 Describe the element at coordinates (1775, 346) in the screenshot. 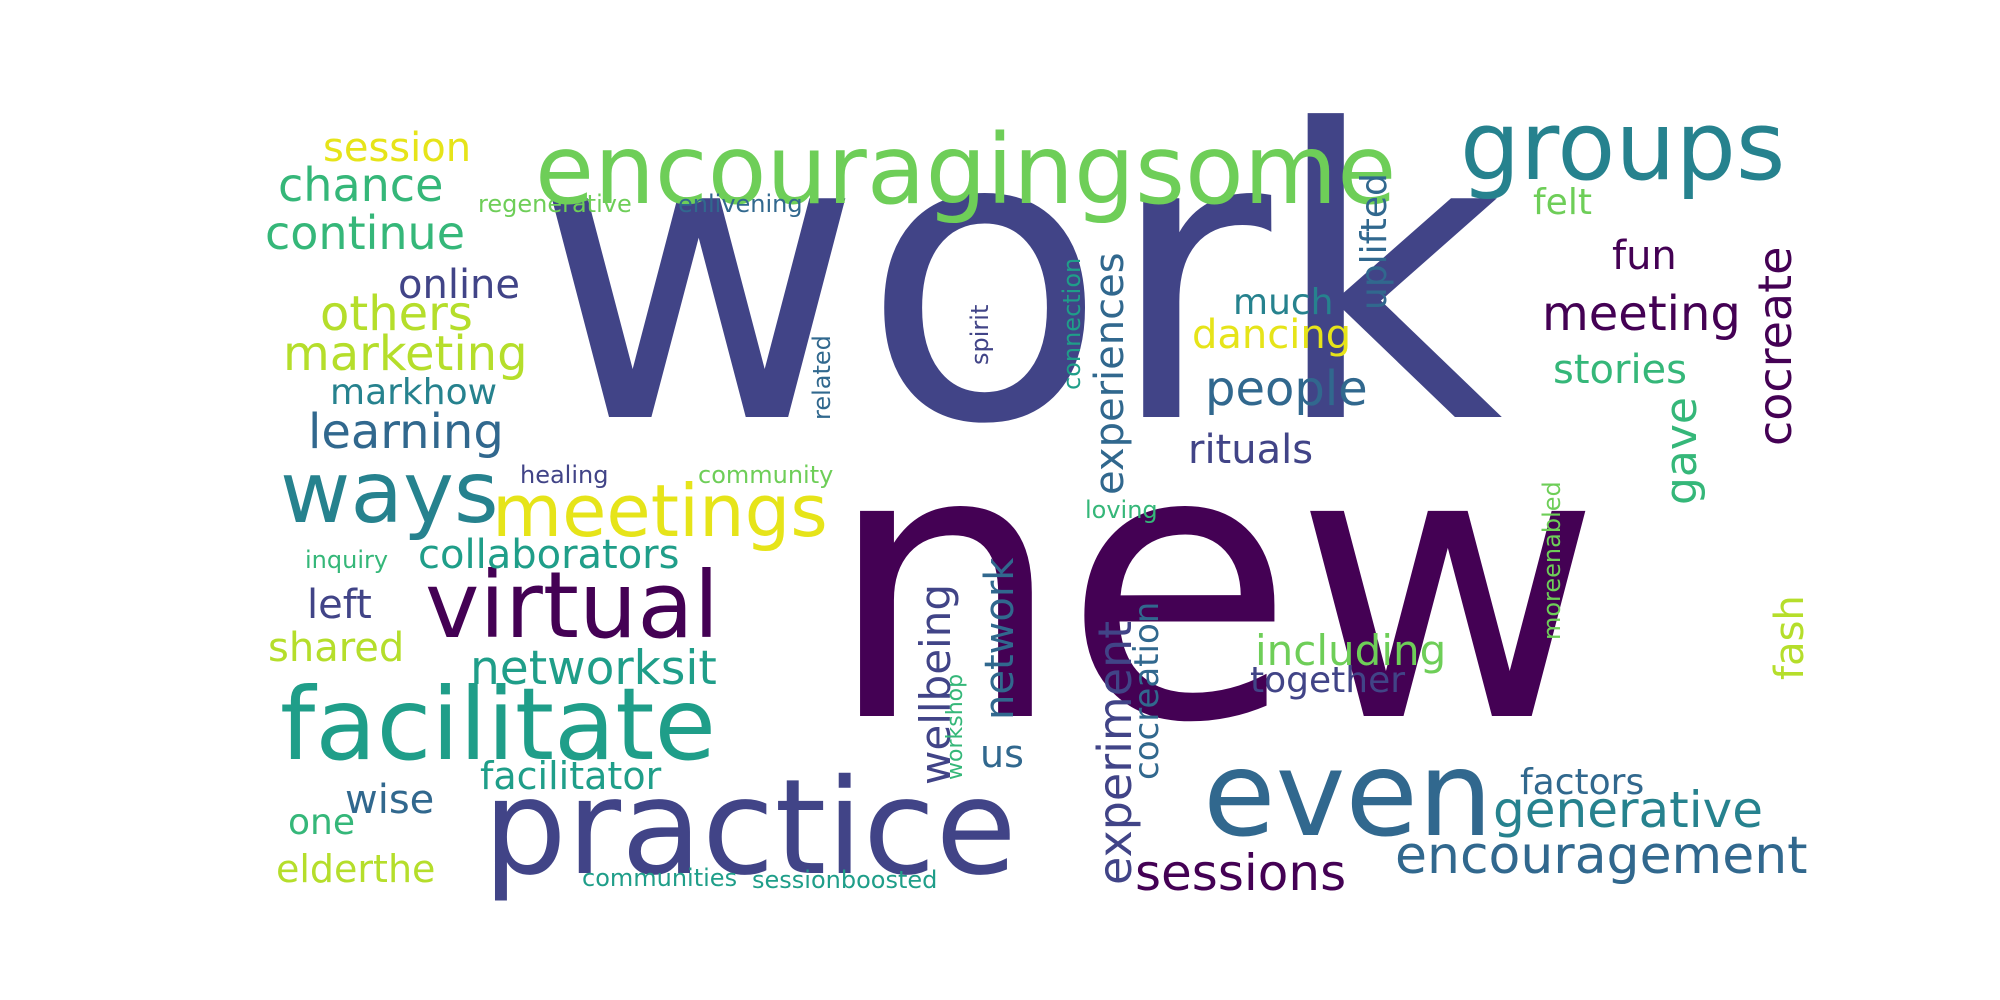

I see `word-cocreate: cocreate` at that location.